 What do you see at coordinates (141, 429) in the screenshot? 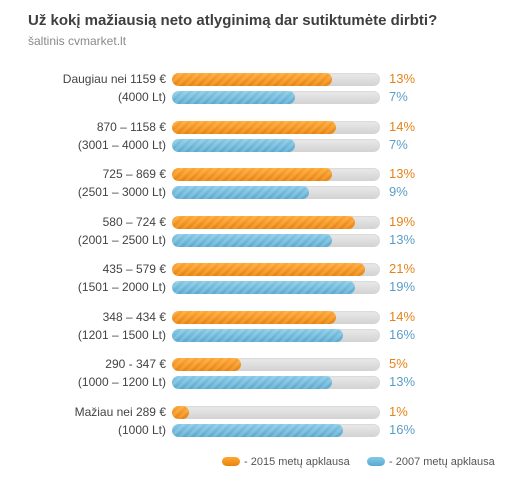
I see `category-label: (1000 Lt)` at bounding box center [141, 429].